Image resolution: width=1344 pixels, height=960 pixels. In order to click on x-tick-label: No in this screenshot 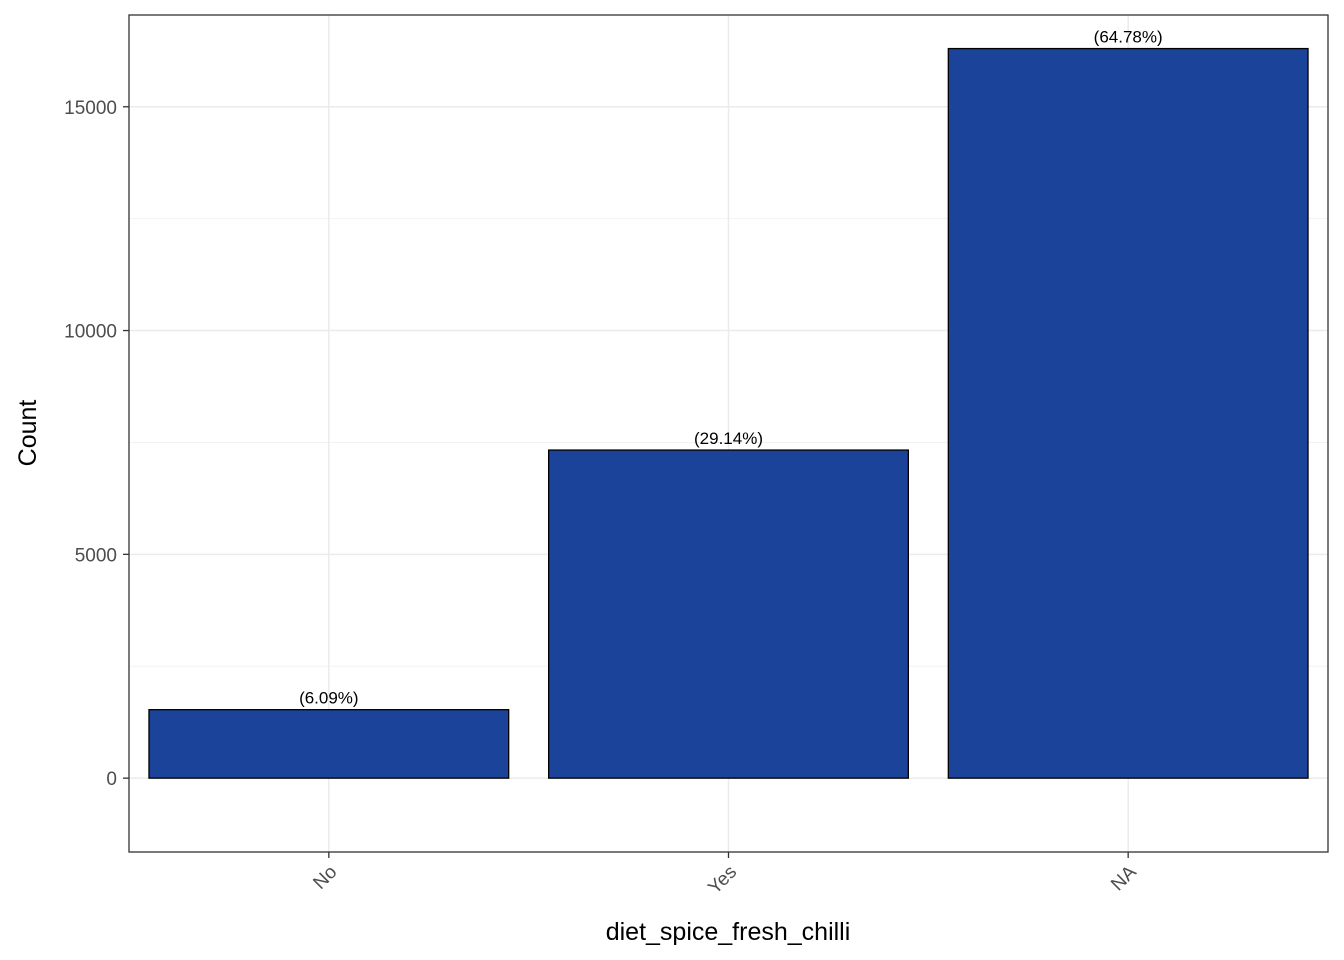, I will do `click(325, 878)`.